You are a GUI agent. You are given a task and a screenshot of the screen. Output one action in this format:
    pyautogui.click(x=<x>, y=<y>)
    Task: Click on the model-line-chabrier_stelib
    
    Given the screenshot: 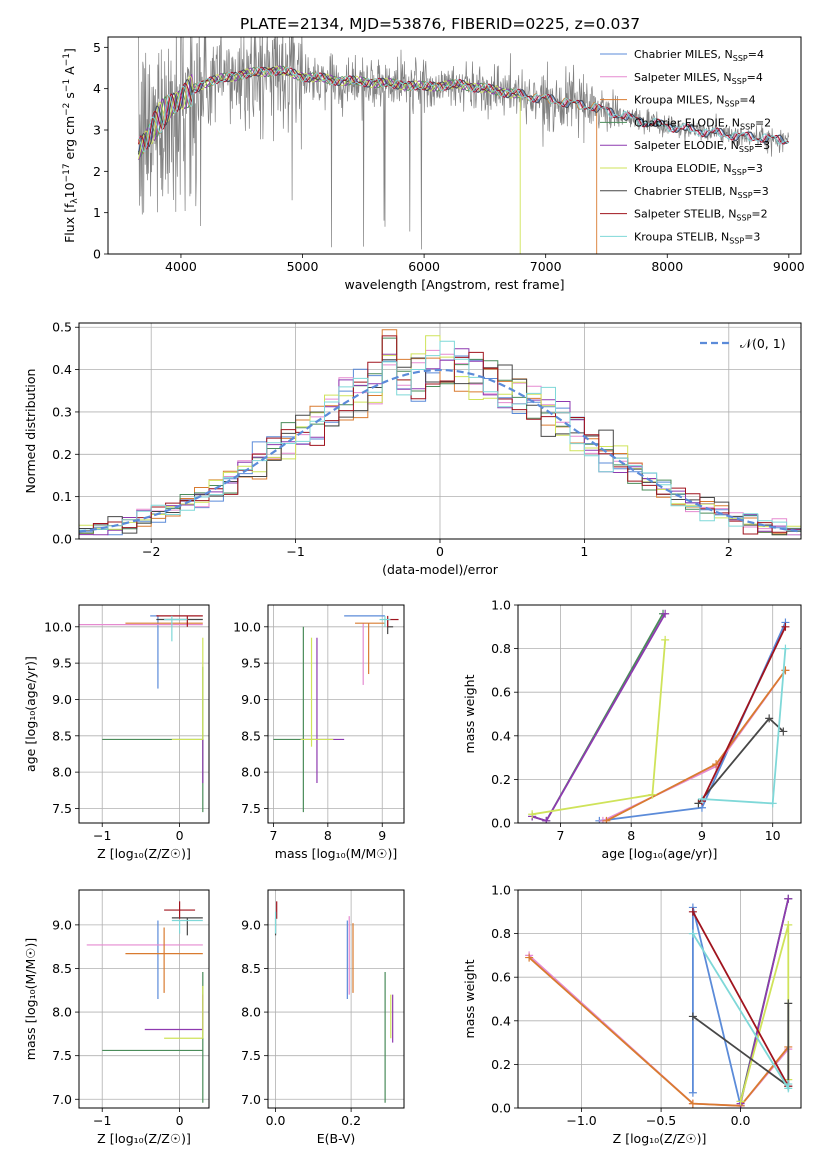 What is the action you would take?
    pyautogui.click(x=463, y=110)
    